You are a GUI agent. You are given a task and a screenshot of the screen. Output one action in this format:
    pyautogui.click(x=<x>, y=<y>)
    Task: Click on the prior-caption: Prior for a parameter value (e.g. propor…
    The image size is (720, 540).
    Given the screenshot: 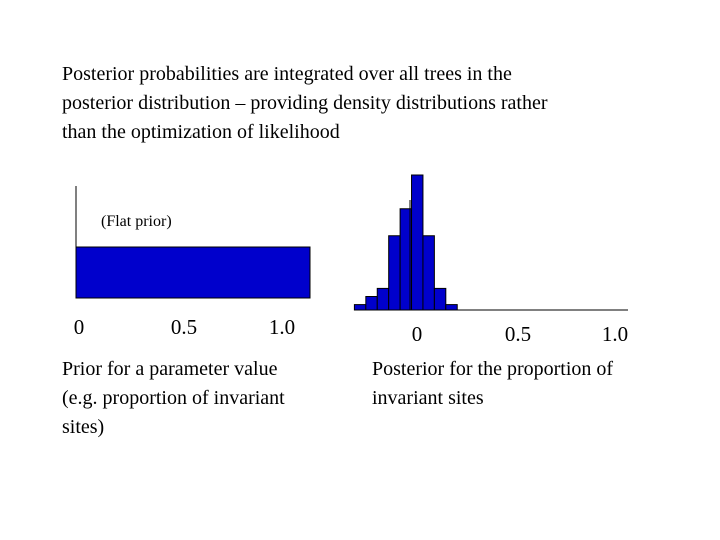 What is the action you would take?
    pyautogui.click(x=173, y=398)
    